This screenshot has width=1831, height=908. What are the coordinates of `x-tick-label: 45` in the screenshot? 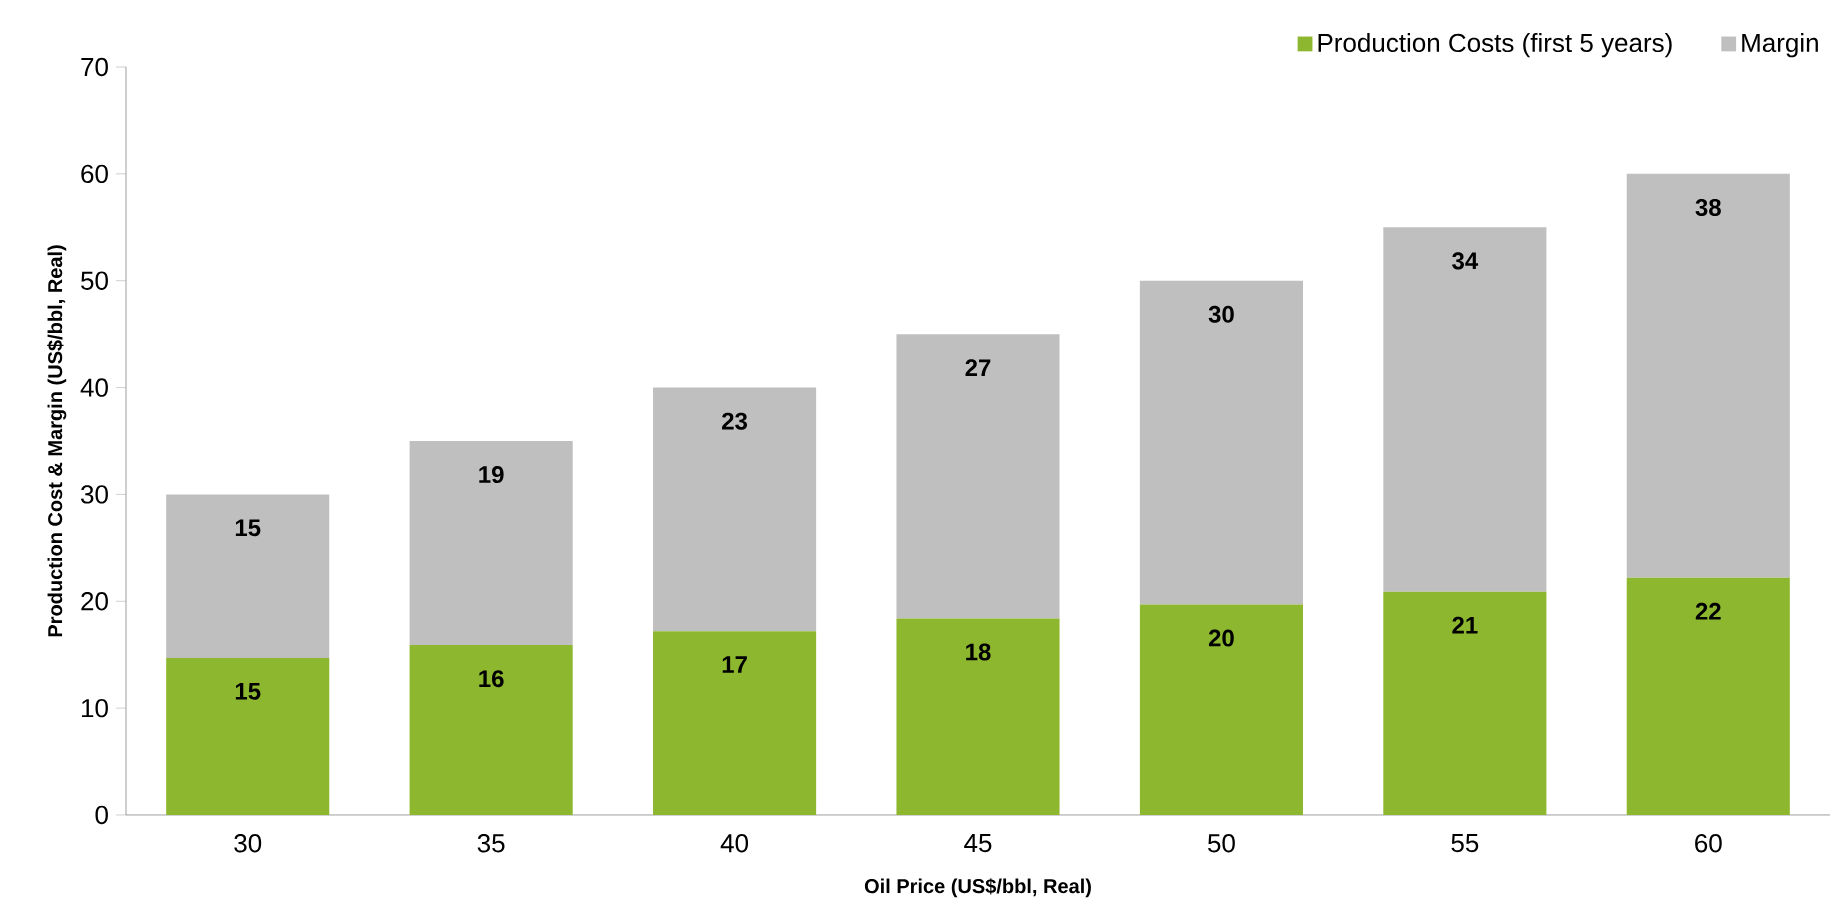 It's located at (978, 843).